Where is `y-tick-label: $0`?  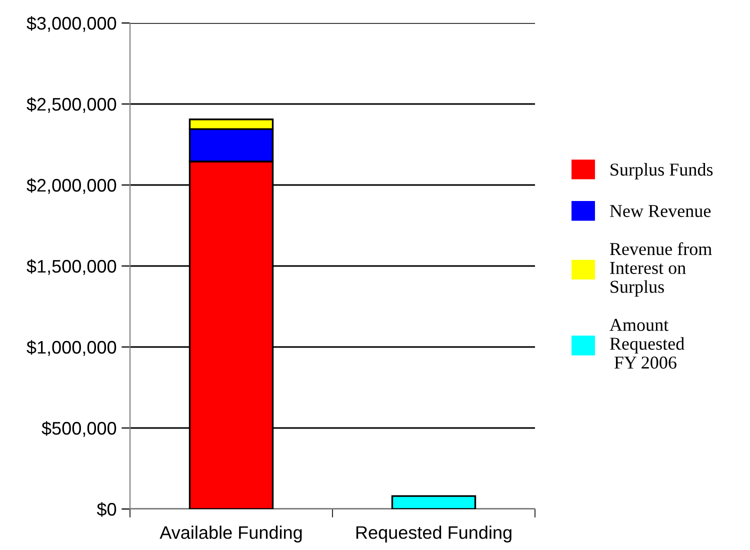 y-tick-label: $0 is located at coordinates (106, 509).